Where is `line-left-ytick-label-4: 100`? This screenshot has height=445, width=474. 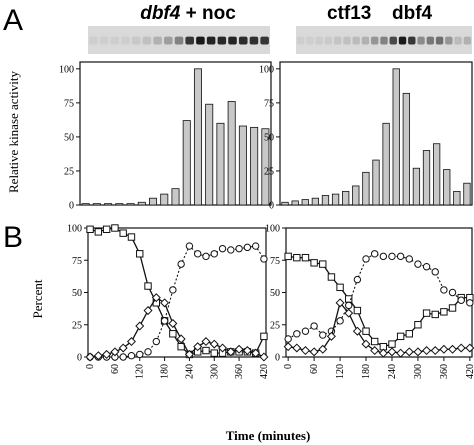 line-left-ytick-label-4: 100 is located at coordinates (74, 229).